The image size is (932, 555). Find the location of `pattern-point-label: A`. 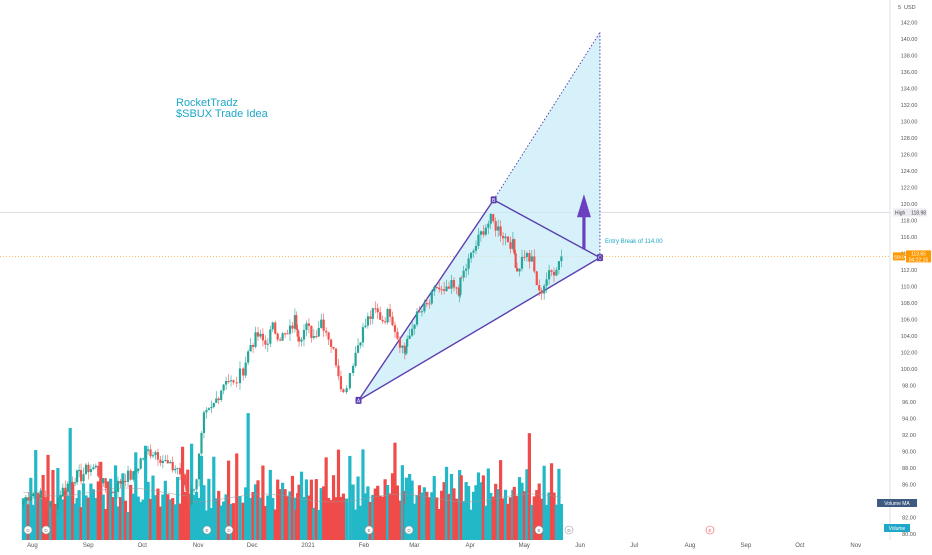

pattern-point-label: A is located at coordinates (359, 401).